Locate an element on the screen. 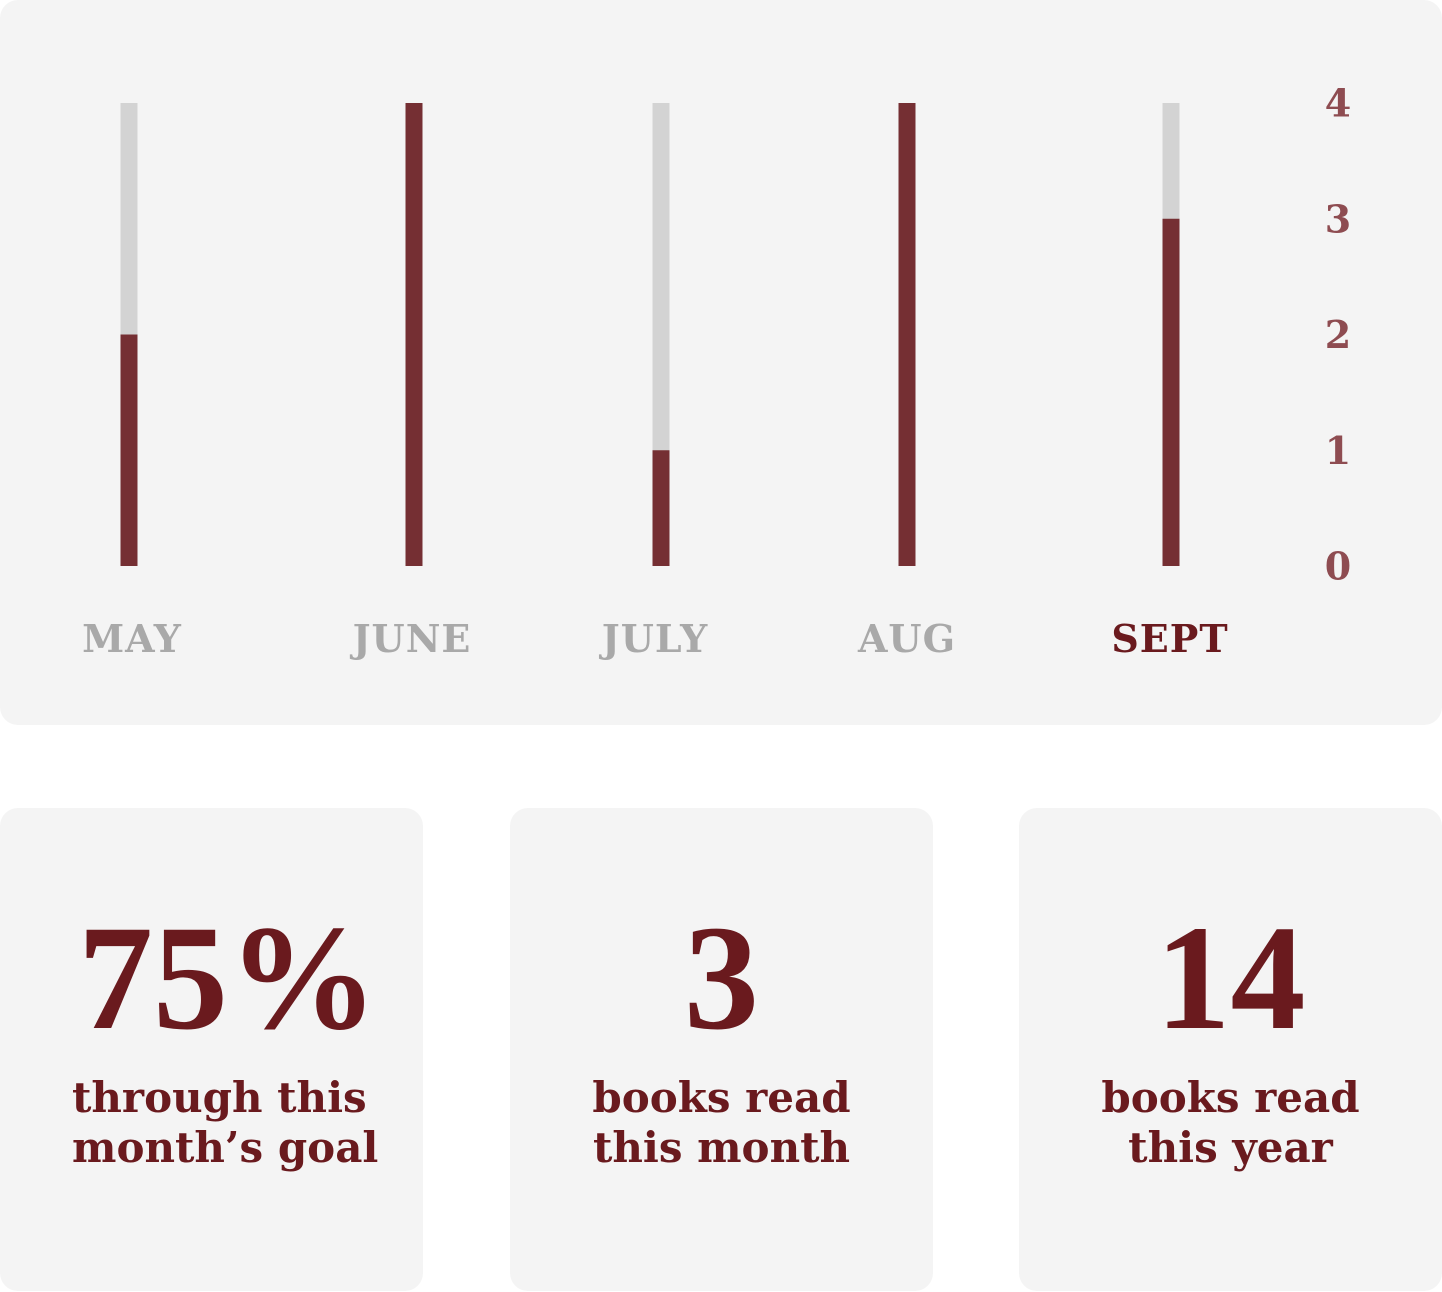  bar-sept is located at coordinates (1171, 392).